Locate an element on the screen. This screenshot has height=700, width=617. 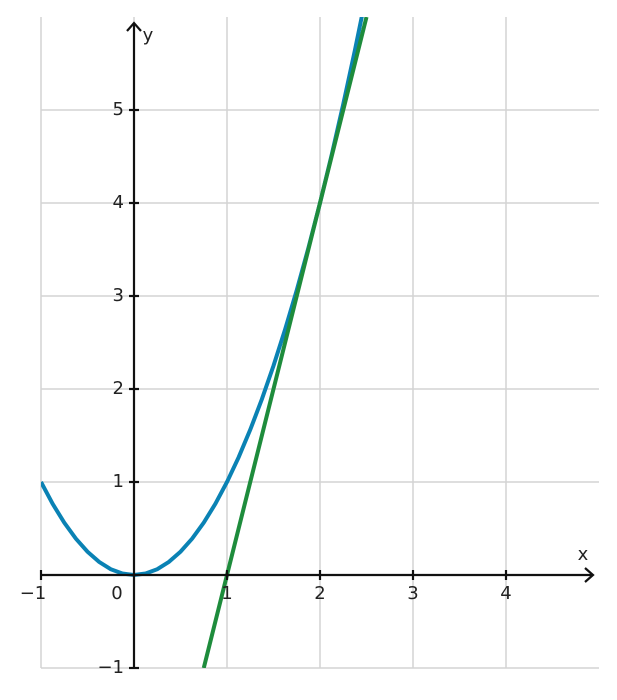
x-tick-label: −1 is located at coordinates (33, 593).